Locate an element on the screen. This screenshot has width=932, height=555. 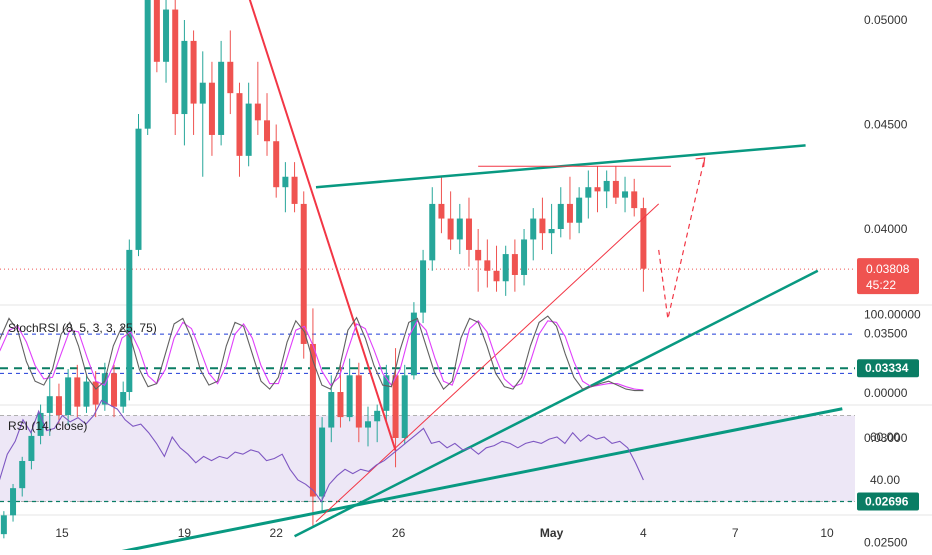
rsi-band-fill is located at coordinates (427, 458).